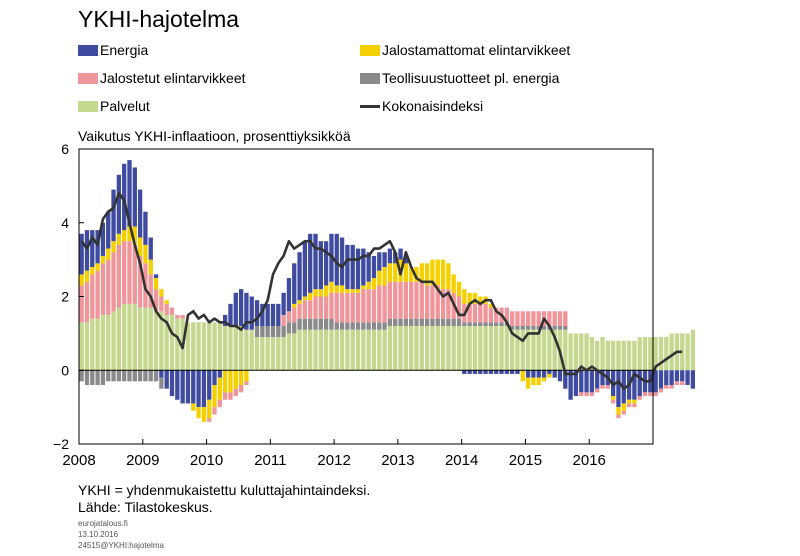 This screenshot has width=800, height=556. I want to click on y-tick-label: 0, so click(65, 370).